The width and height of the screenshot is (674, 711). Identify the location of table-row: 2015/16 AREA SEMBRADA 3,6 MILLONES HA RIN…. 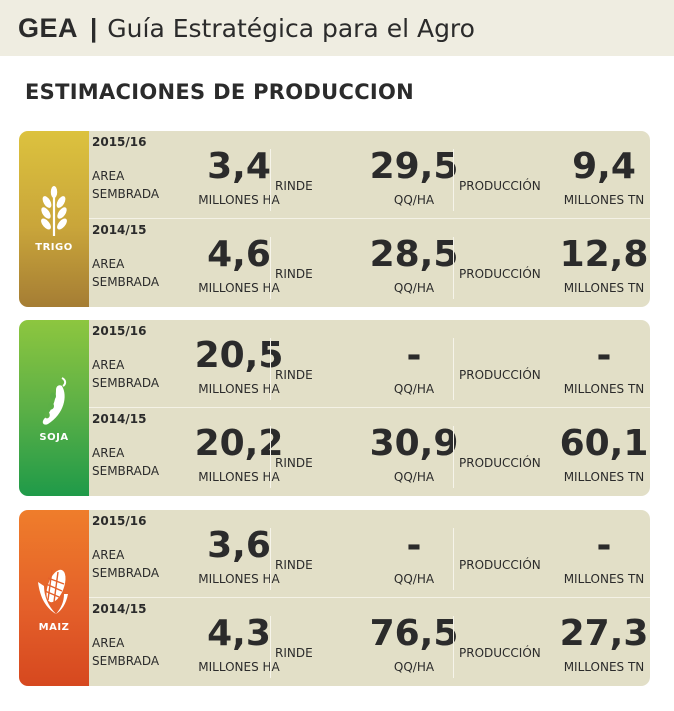
(369, 554).